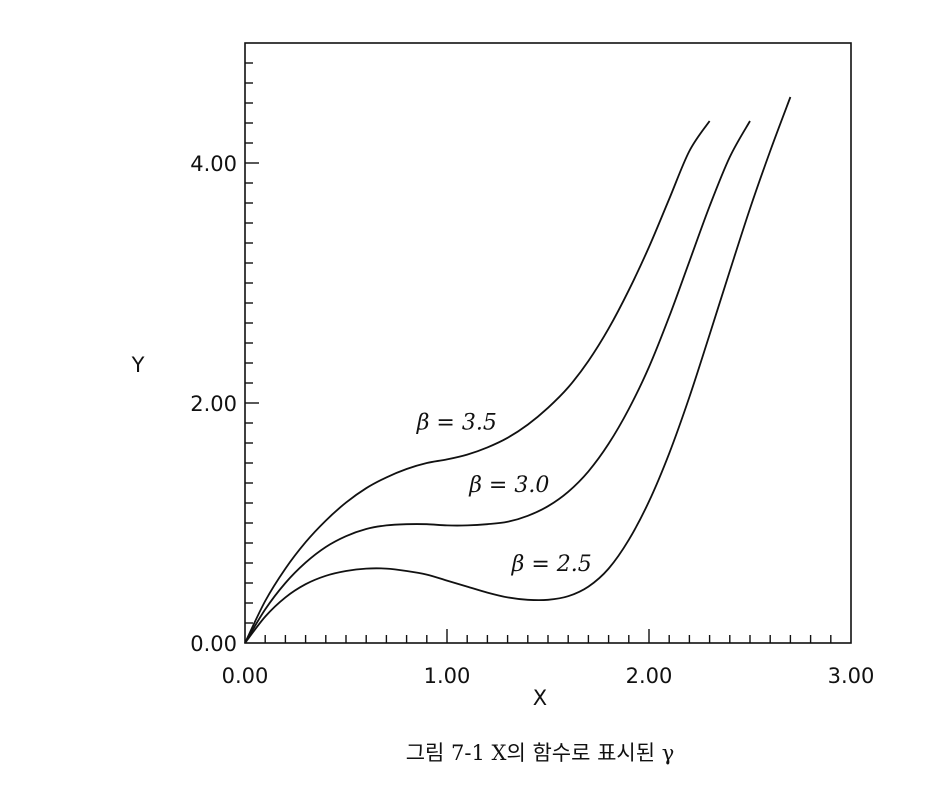 The image size is (931, 788). I want to click on y-tick-label: 0.00, so click(213, 644).